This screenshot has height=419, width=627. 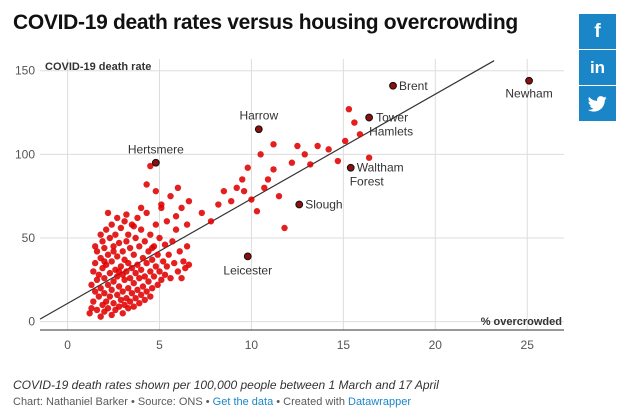 What do you see at coordinates (380, 168) in the screenshot?
I see `point-label-line: Waltham` at bounding box center [380, 168].